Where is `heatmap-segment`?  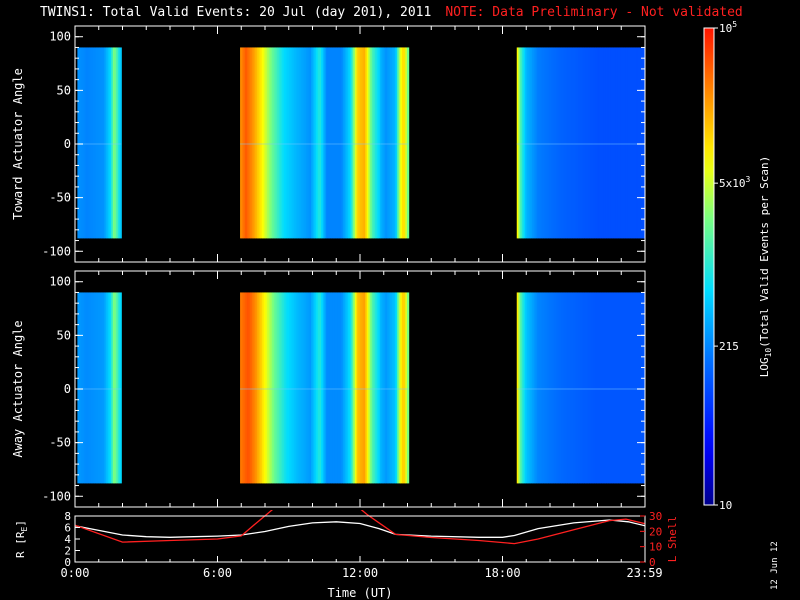
heatmap-segment is located at coordinates (581, 388).